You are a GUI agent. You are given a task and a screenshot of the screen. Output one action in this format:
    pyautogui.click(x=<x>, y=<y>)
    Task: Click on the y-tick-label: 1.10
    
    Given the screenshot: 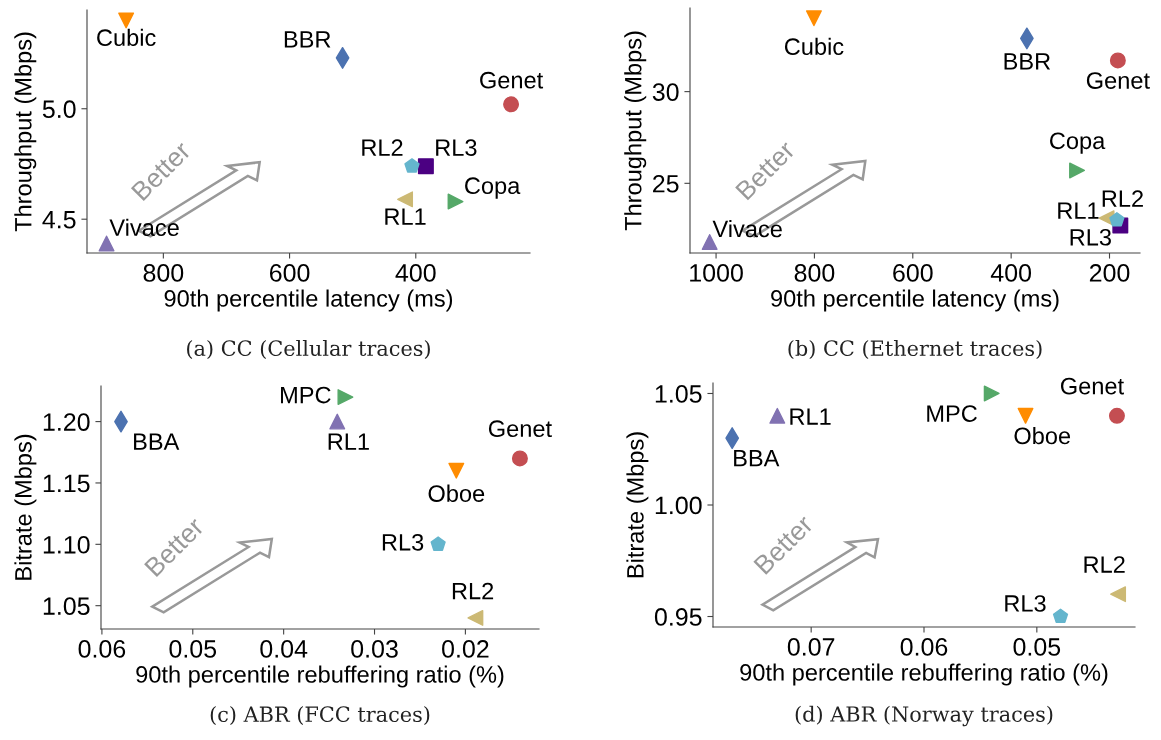 What is the action you would take?
    pyautogui.click(x=66, y=544)
    